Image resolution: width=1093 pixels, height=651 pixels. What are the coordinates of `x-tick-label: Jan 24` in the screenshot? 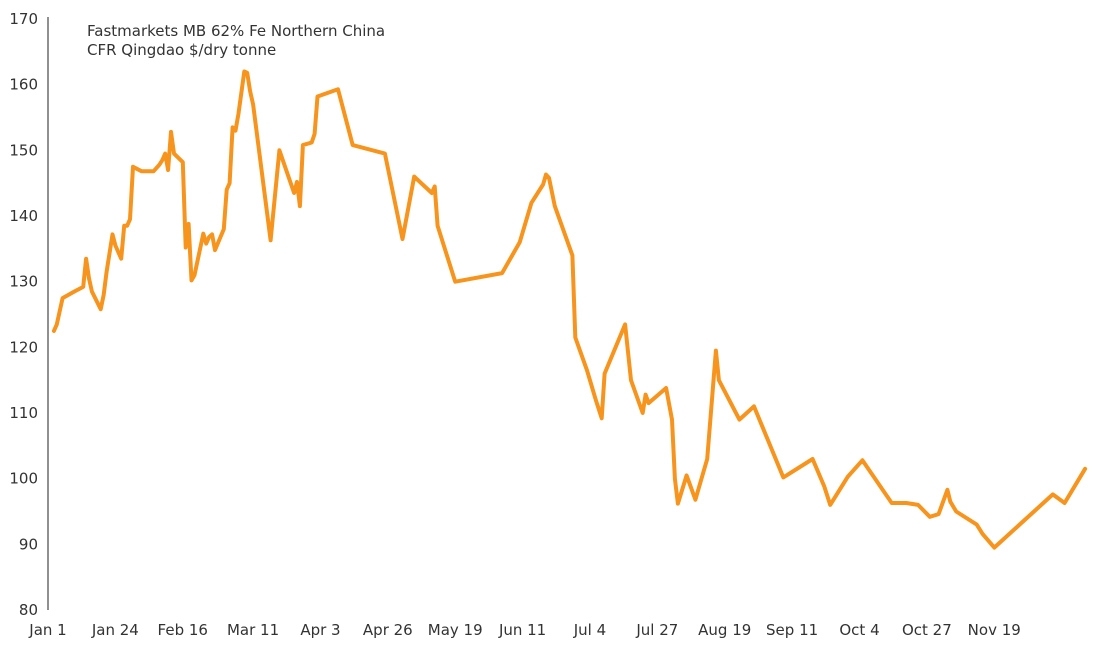 It's located at (115, 630).